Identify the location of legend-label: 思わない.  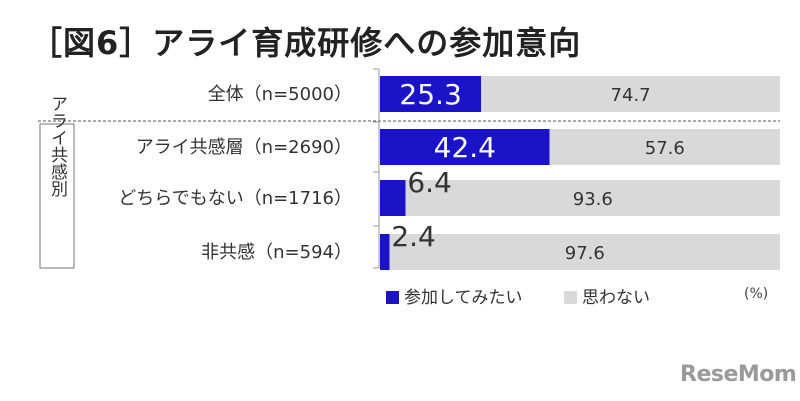
(616, 298).